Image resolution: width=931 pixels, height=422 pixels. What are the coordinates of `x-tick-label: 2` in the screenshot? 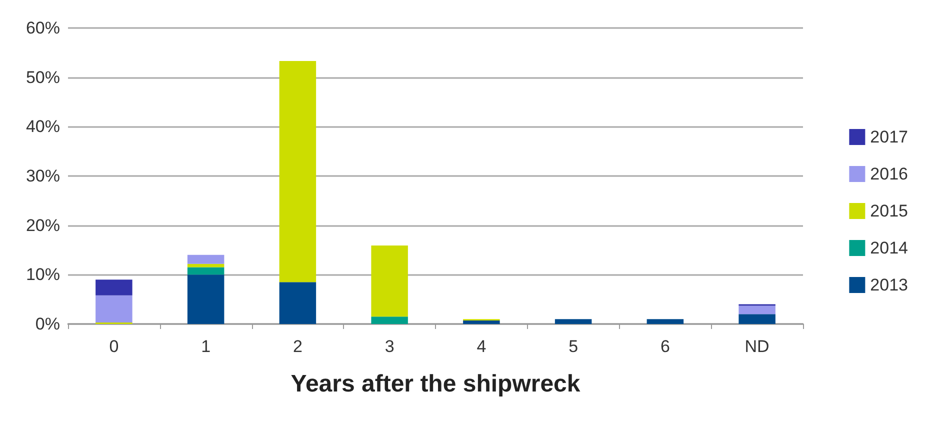 It's located at (297, 346).